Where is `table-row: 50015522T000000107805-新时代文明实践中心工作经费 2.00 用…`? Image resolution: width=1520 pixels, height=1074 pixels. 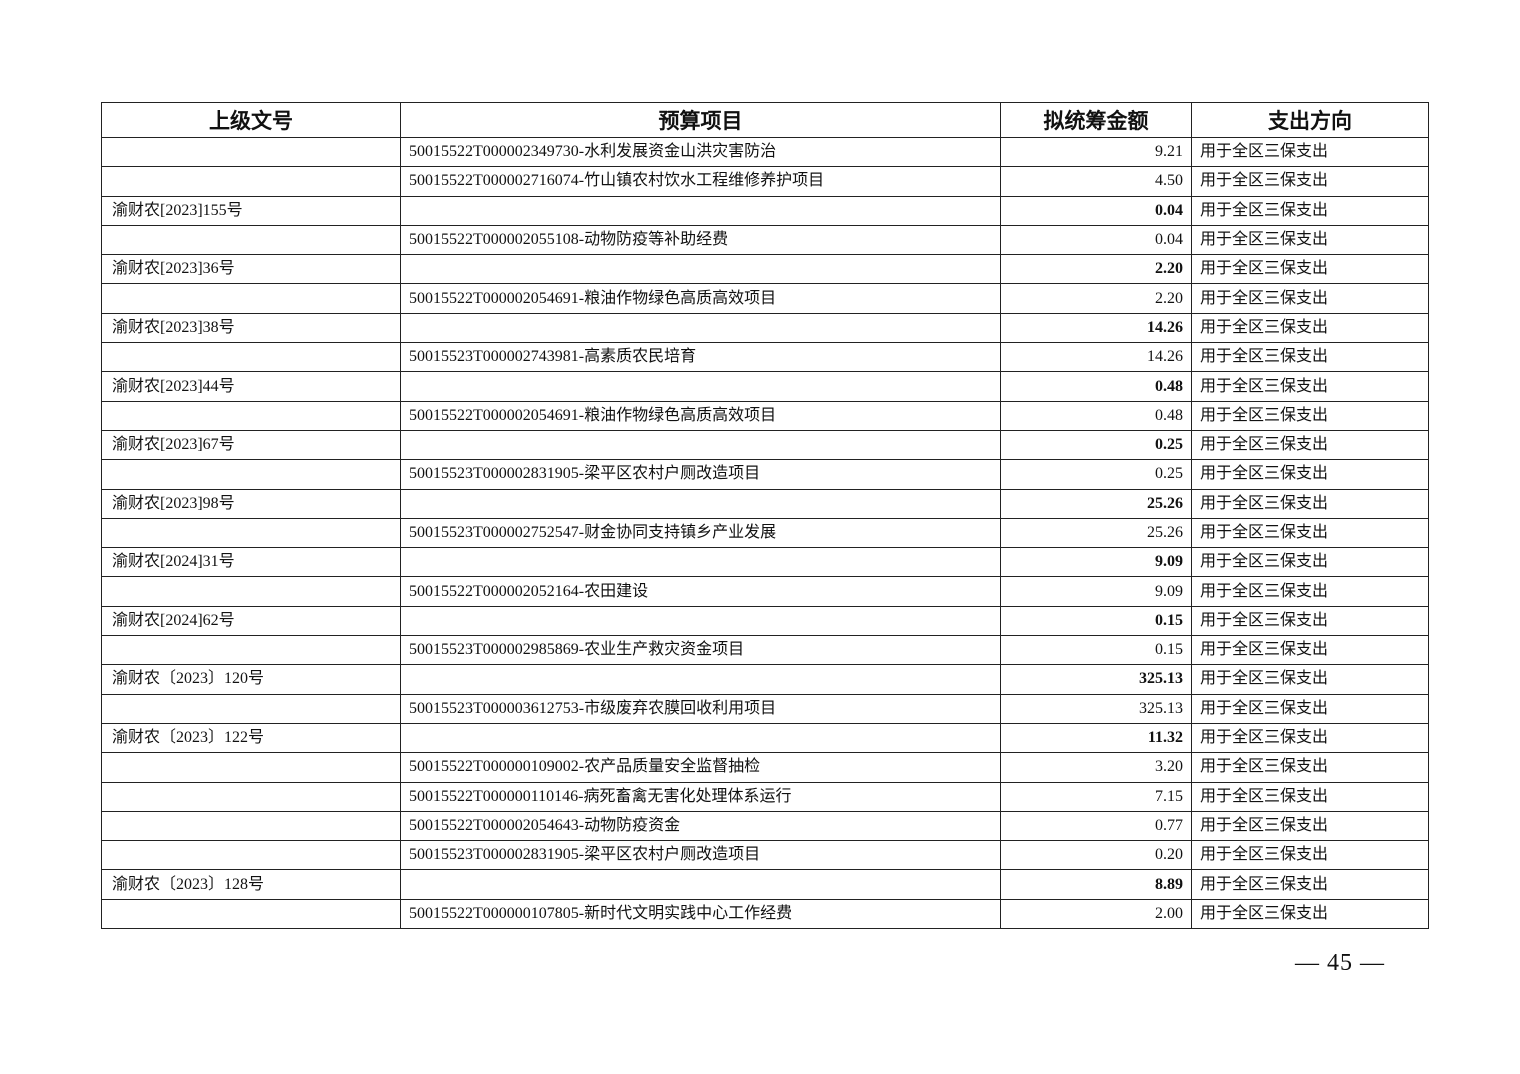
table-row: 50015522T000000107805-新时代文明实践中心工作经费 2.00 用… is located at coordinates (765, 914).